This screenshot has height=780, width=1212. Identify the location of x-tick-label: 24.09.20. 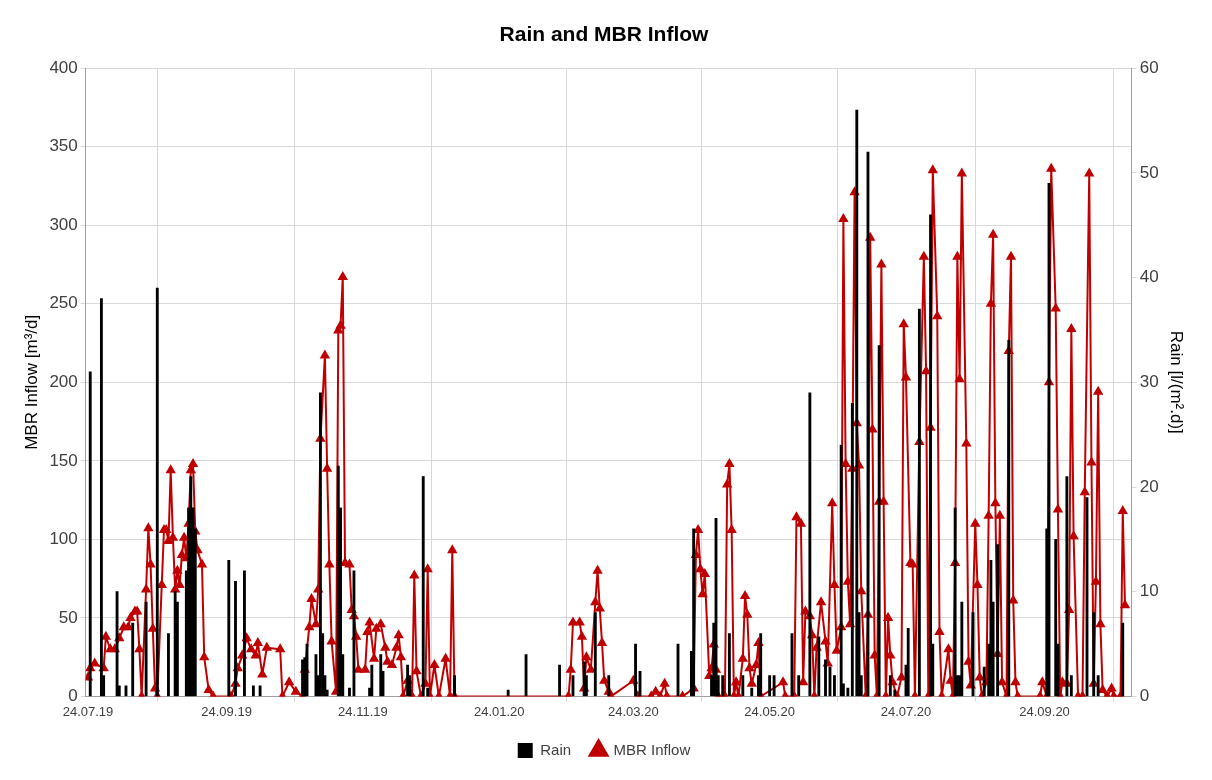
(1044, 711).